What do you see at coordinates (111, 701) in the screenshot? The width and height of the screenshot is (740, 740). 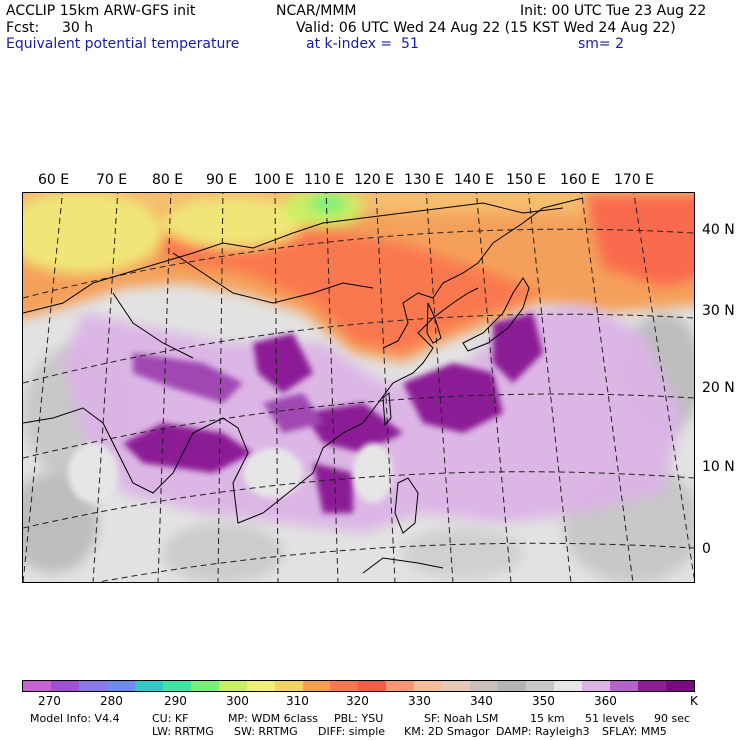 I see `colorbar-tick: 280` at bounding box center [111, 701].